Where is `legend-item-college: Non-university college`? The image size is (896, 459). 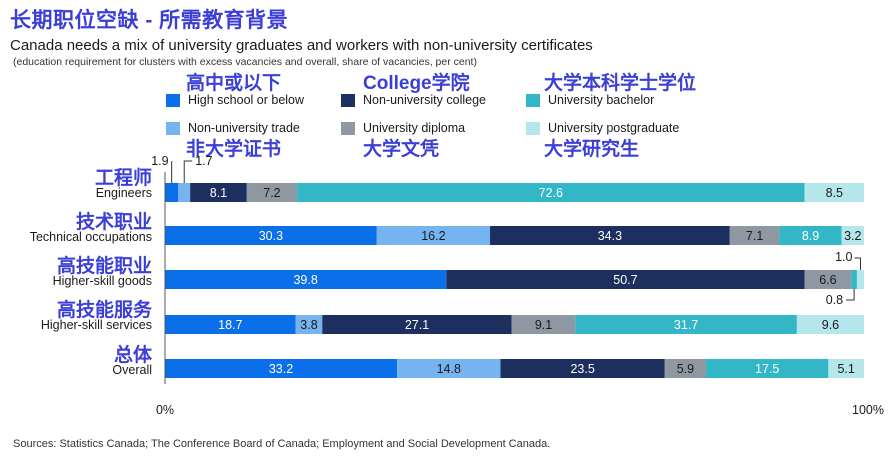 legend-item-college: Non-university college is located at coordinates (413, 100).